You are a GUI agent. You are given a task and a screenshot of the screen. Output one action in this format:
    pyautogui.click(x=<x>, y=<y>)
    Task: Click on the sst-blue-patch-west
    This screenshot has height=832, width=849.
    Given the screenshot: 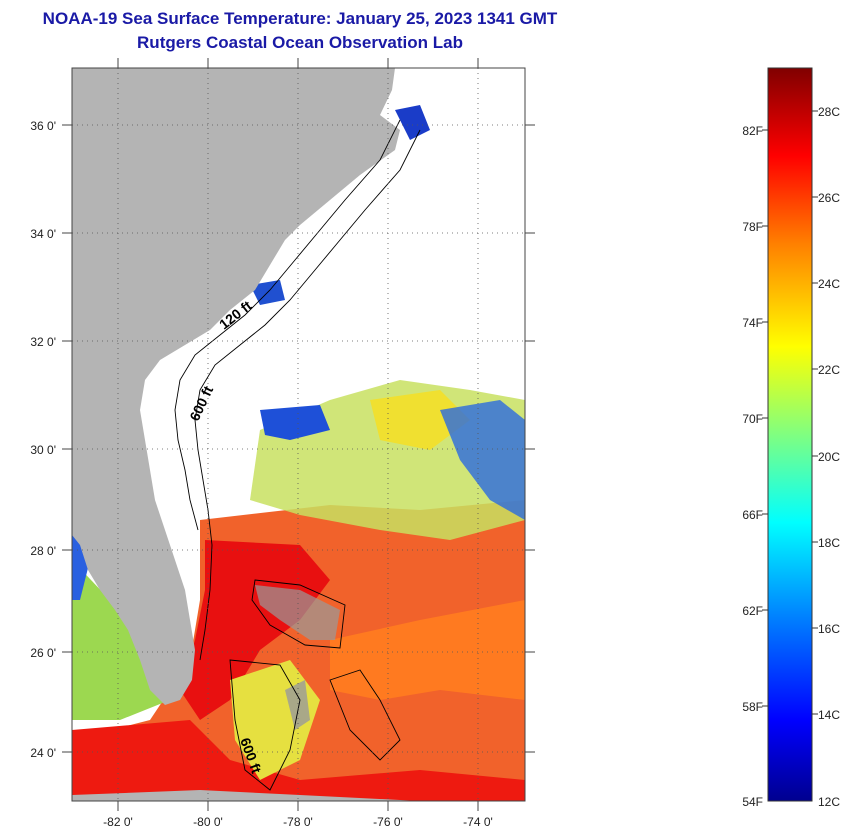 What is the action you would take?
    pyautogui.click(x=295, y=422)
    